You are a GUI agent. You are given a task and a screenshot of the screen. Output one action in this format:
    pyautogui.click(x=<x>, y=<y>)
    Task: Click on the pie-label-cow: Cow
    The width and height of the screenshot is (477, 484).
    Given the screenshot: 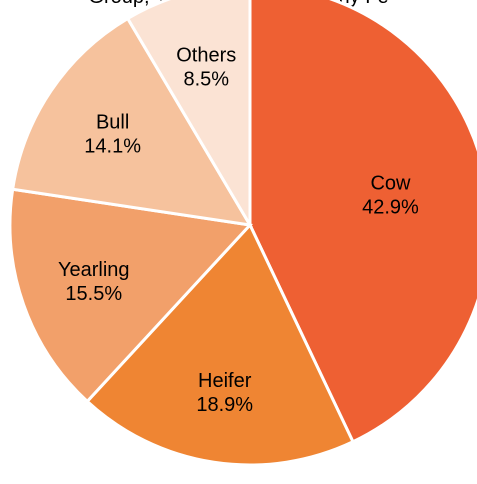 What is the action you would take?
    pyautogui.click(x=390, y=183)
    